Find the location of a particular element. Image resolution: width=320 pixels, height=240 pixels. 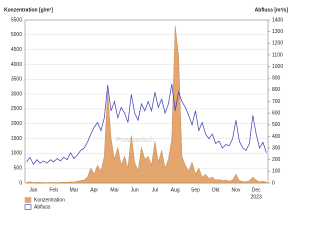

x-tick-label: Feb is located at coordinates (53, 190).